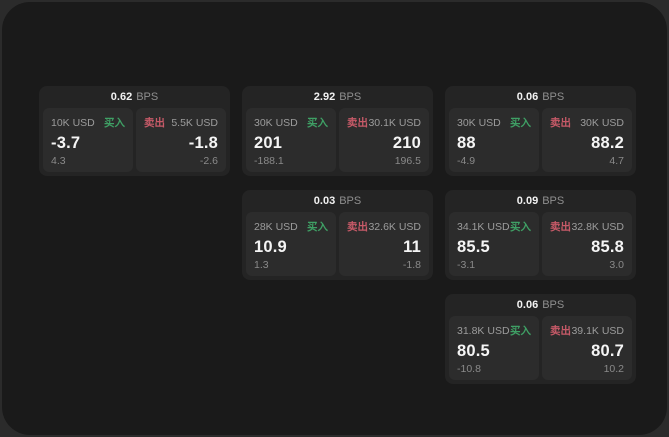 Image resolution: width=669 pixels, height=437 pixels. What do you see at coordinates (324, 201) in the screenshot?
I see `bps-value: 0.03` at bounding box center [324, 201].